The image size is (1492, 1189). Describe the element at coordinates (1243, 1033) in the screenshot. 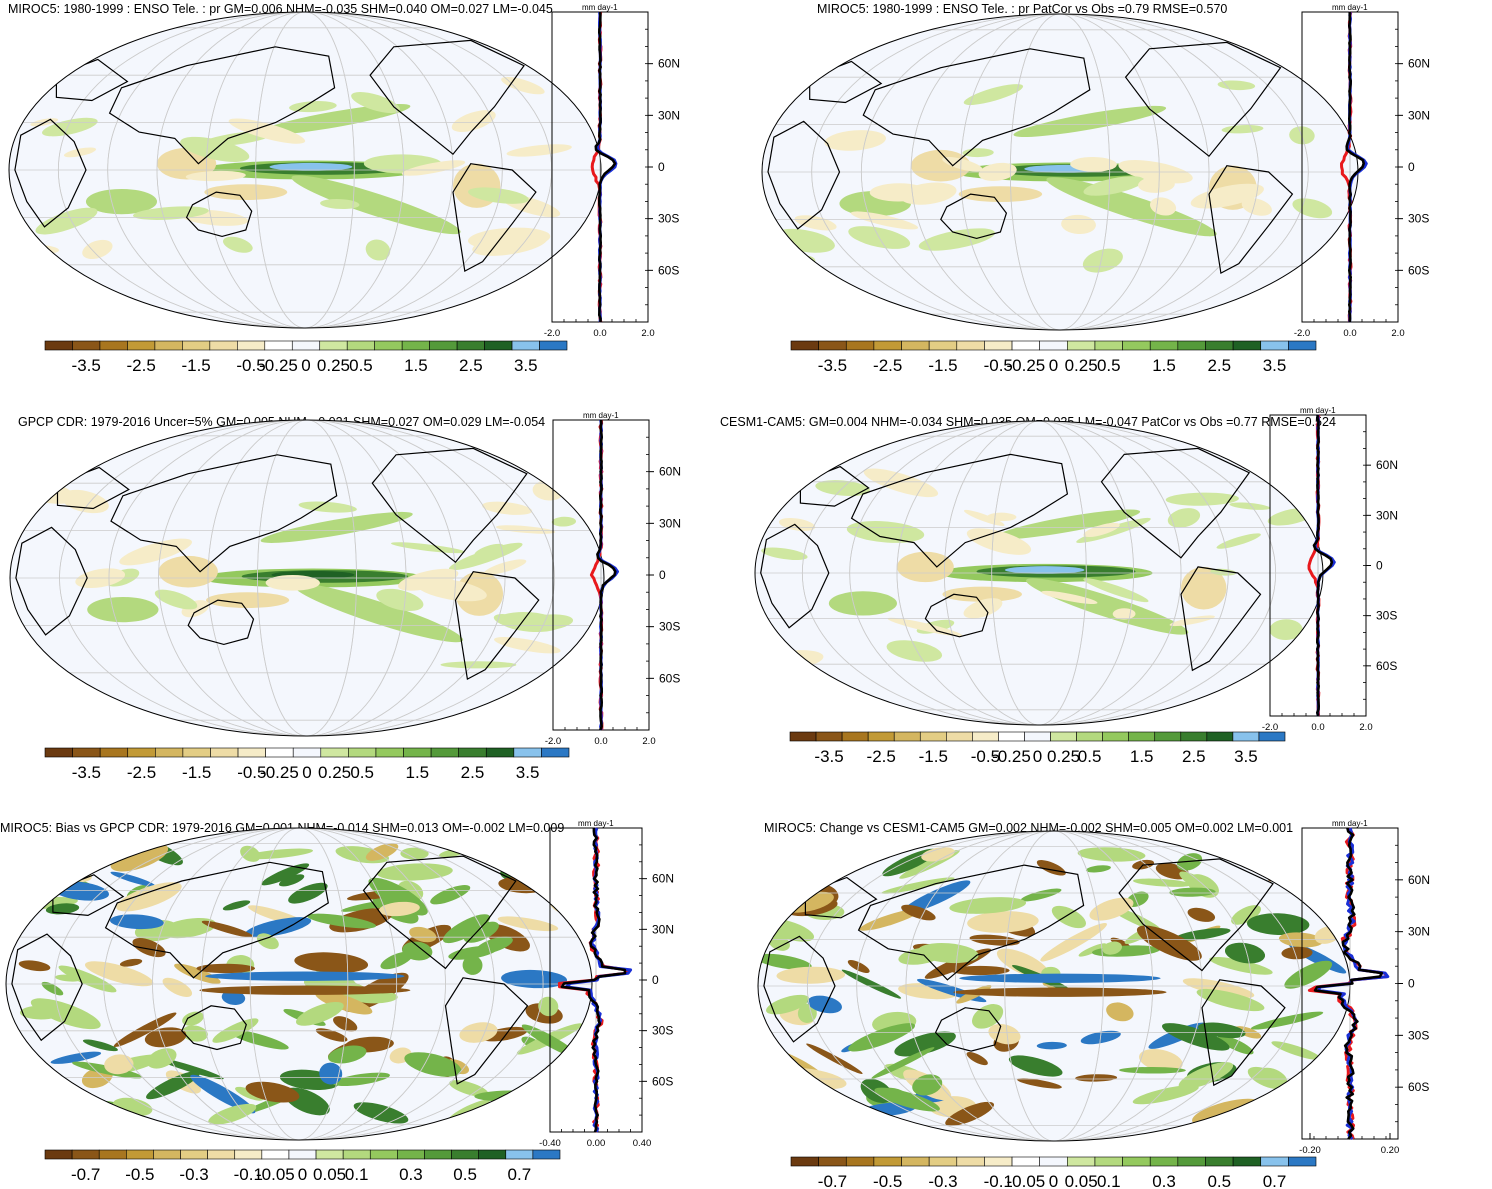

I see `coastline-southAmerica` at that location.